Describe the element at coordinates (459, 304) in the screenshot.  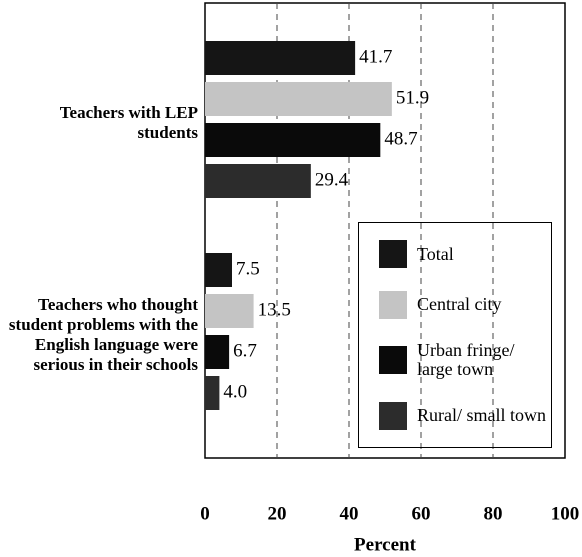
I see `legend-label: Central city` at that location.